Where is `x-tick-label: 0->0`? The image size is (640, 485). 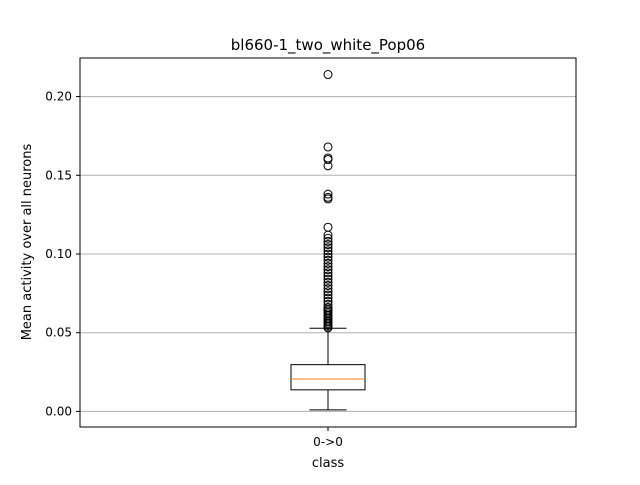 x-tick-label: 0->0 is located at coordinates (328, 442).